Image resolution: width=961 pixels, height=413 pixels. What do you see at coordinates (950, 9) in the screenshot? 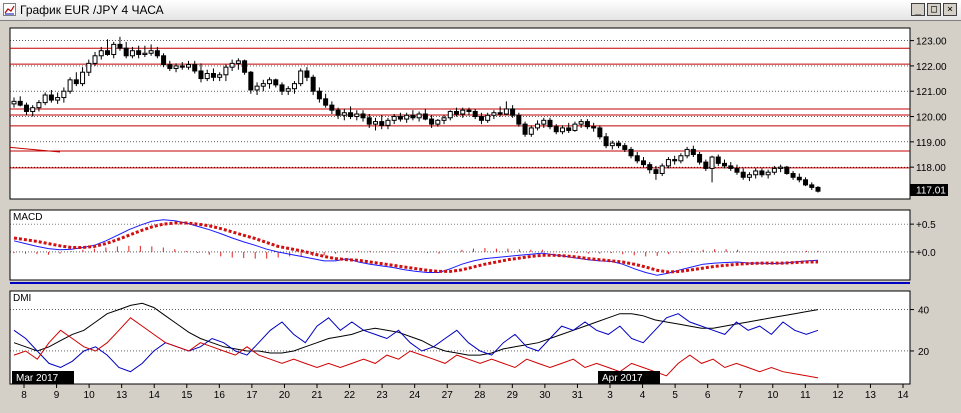
I see `close-button: ×` at bounding box center [950, 9].